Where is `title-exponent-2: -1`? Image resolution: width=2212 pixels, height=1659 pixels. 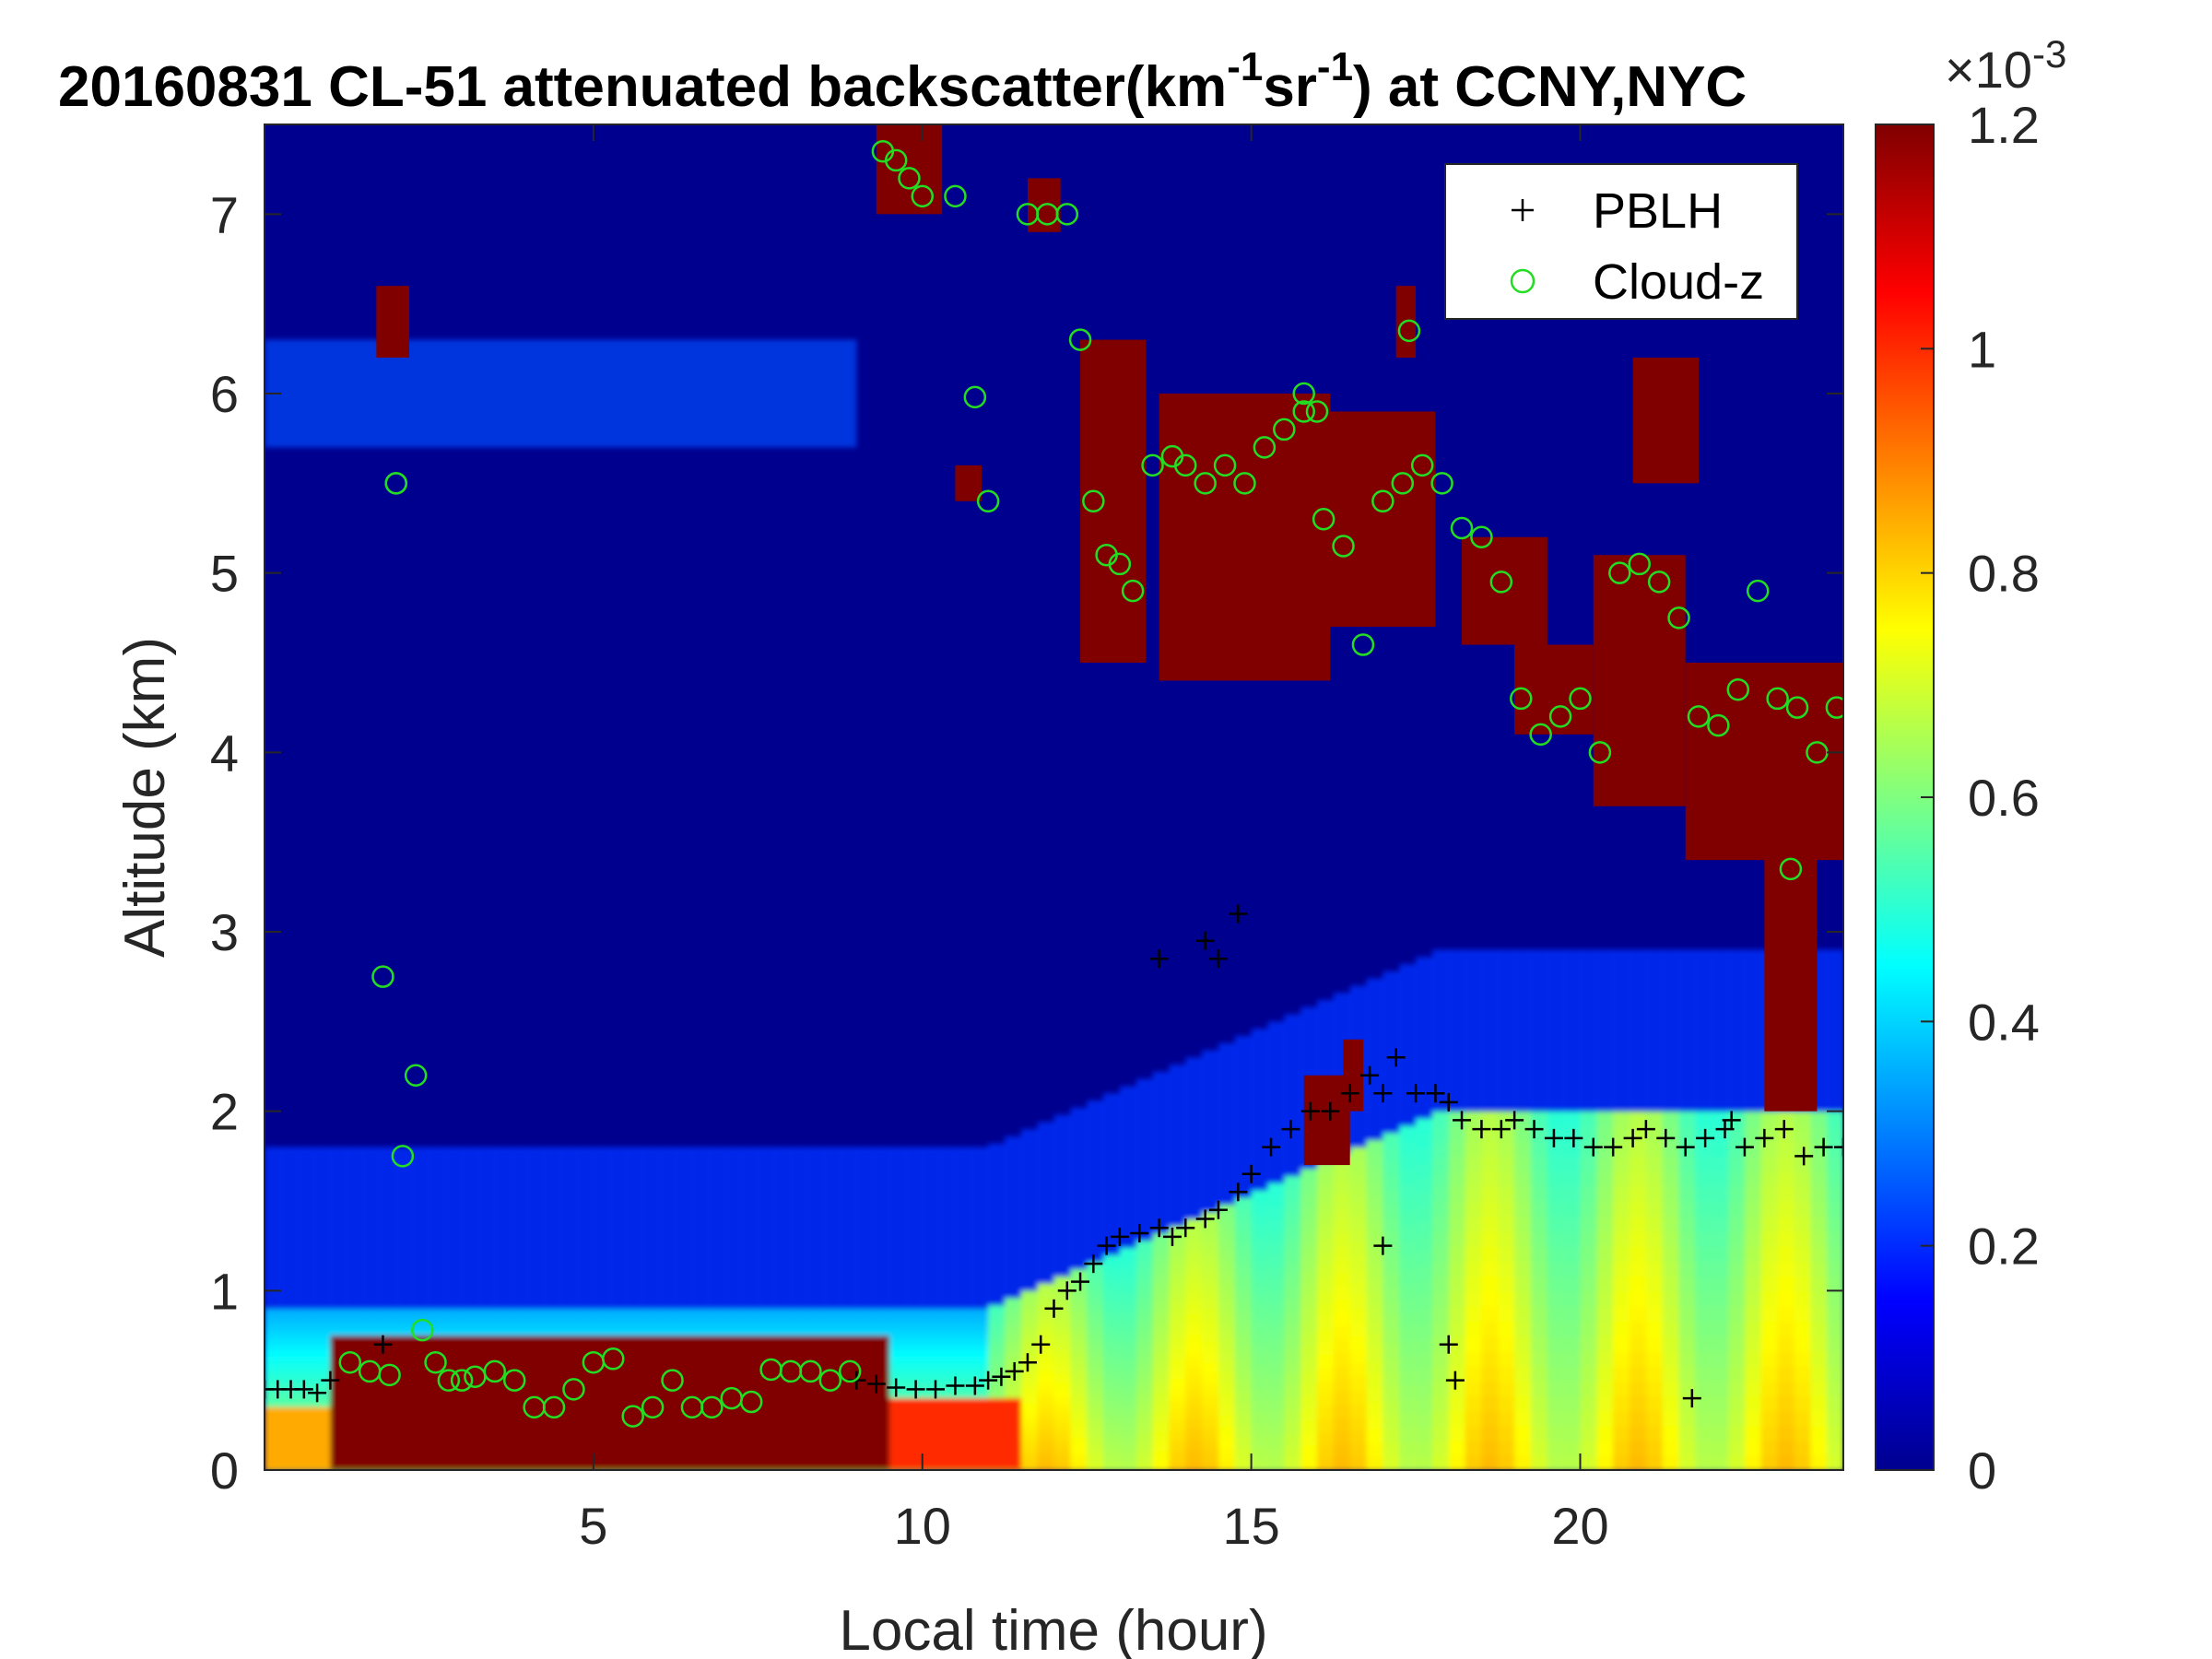 title-exponent-2: -1 is located at coordinates (1335, 66).